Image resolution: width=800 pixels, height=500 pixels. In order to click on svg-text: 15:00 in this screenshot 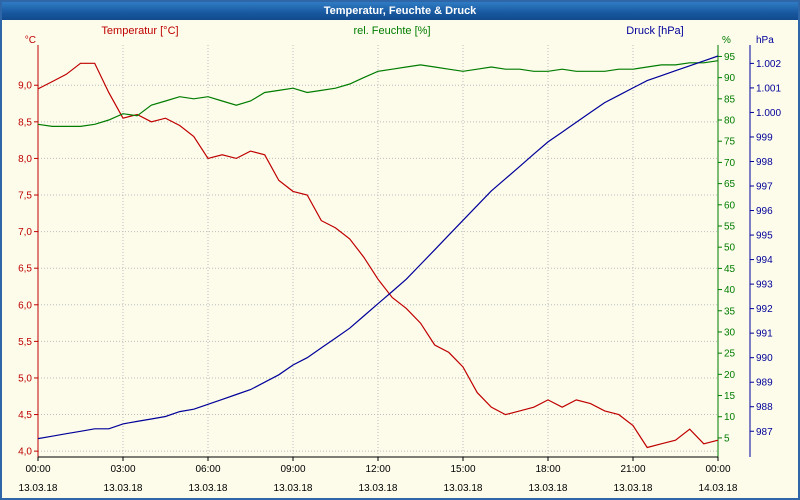, I will do `click(462, 469)`.